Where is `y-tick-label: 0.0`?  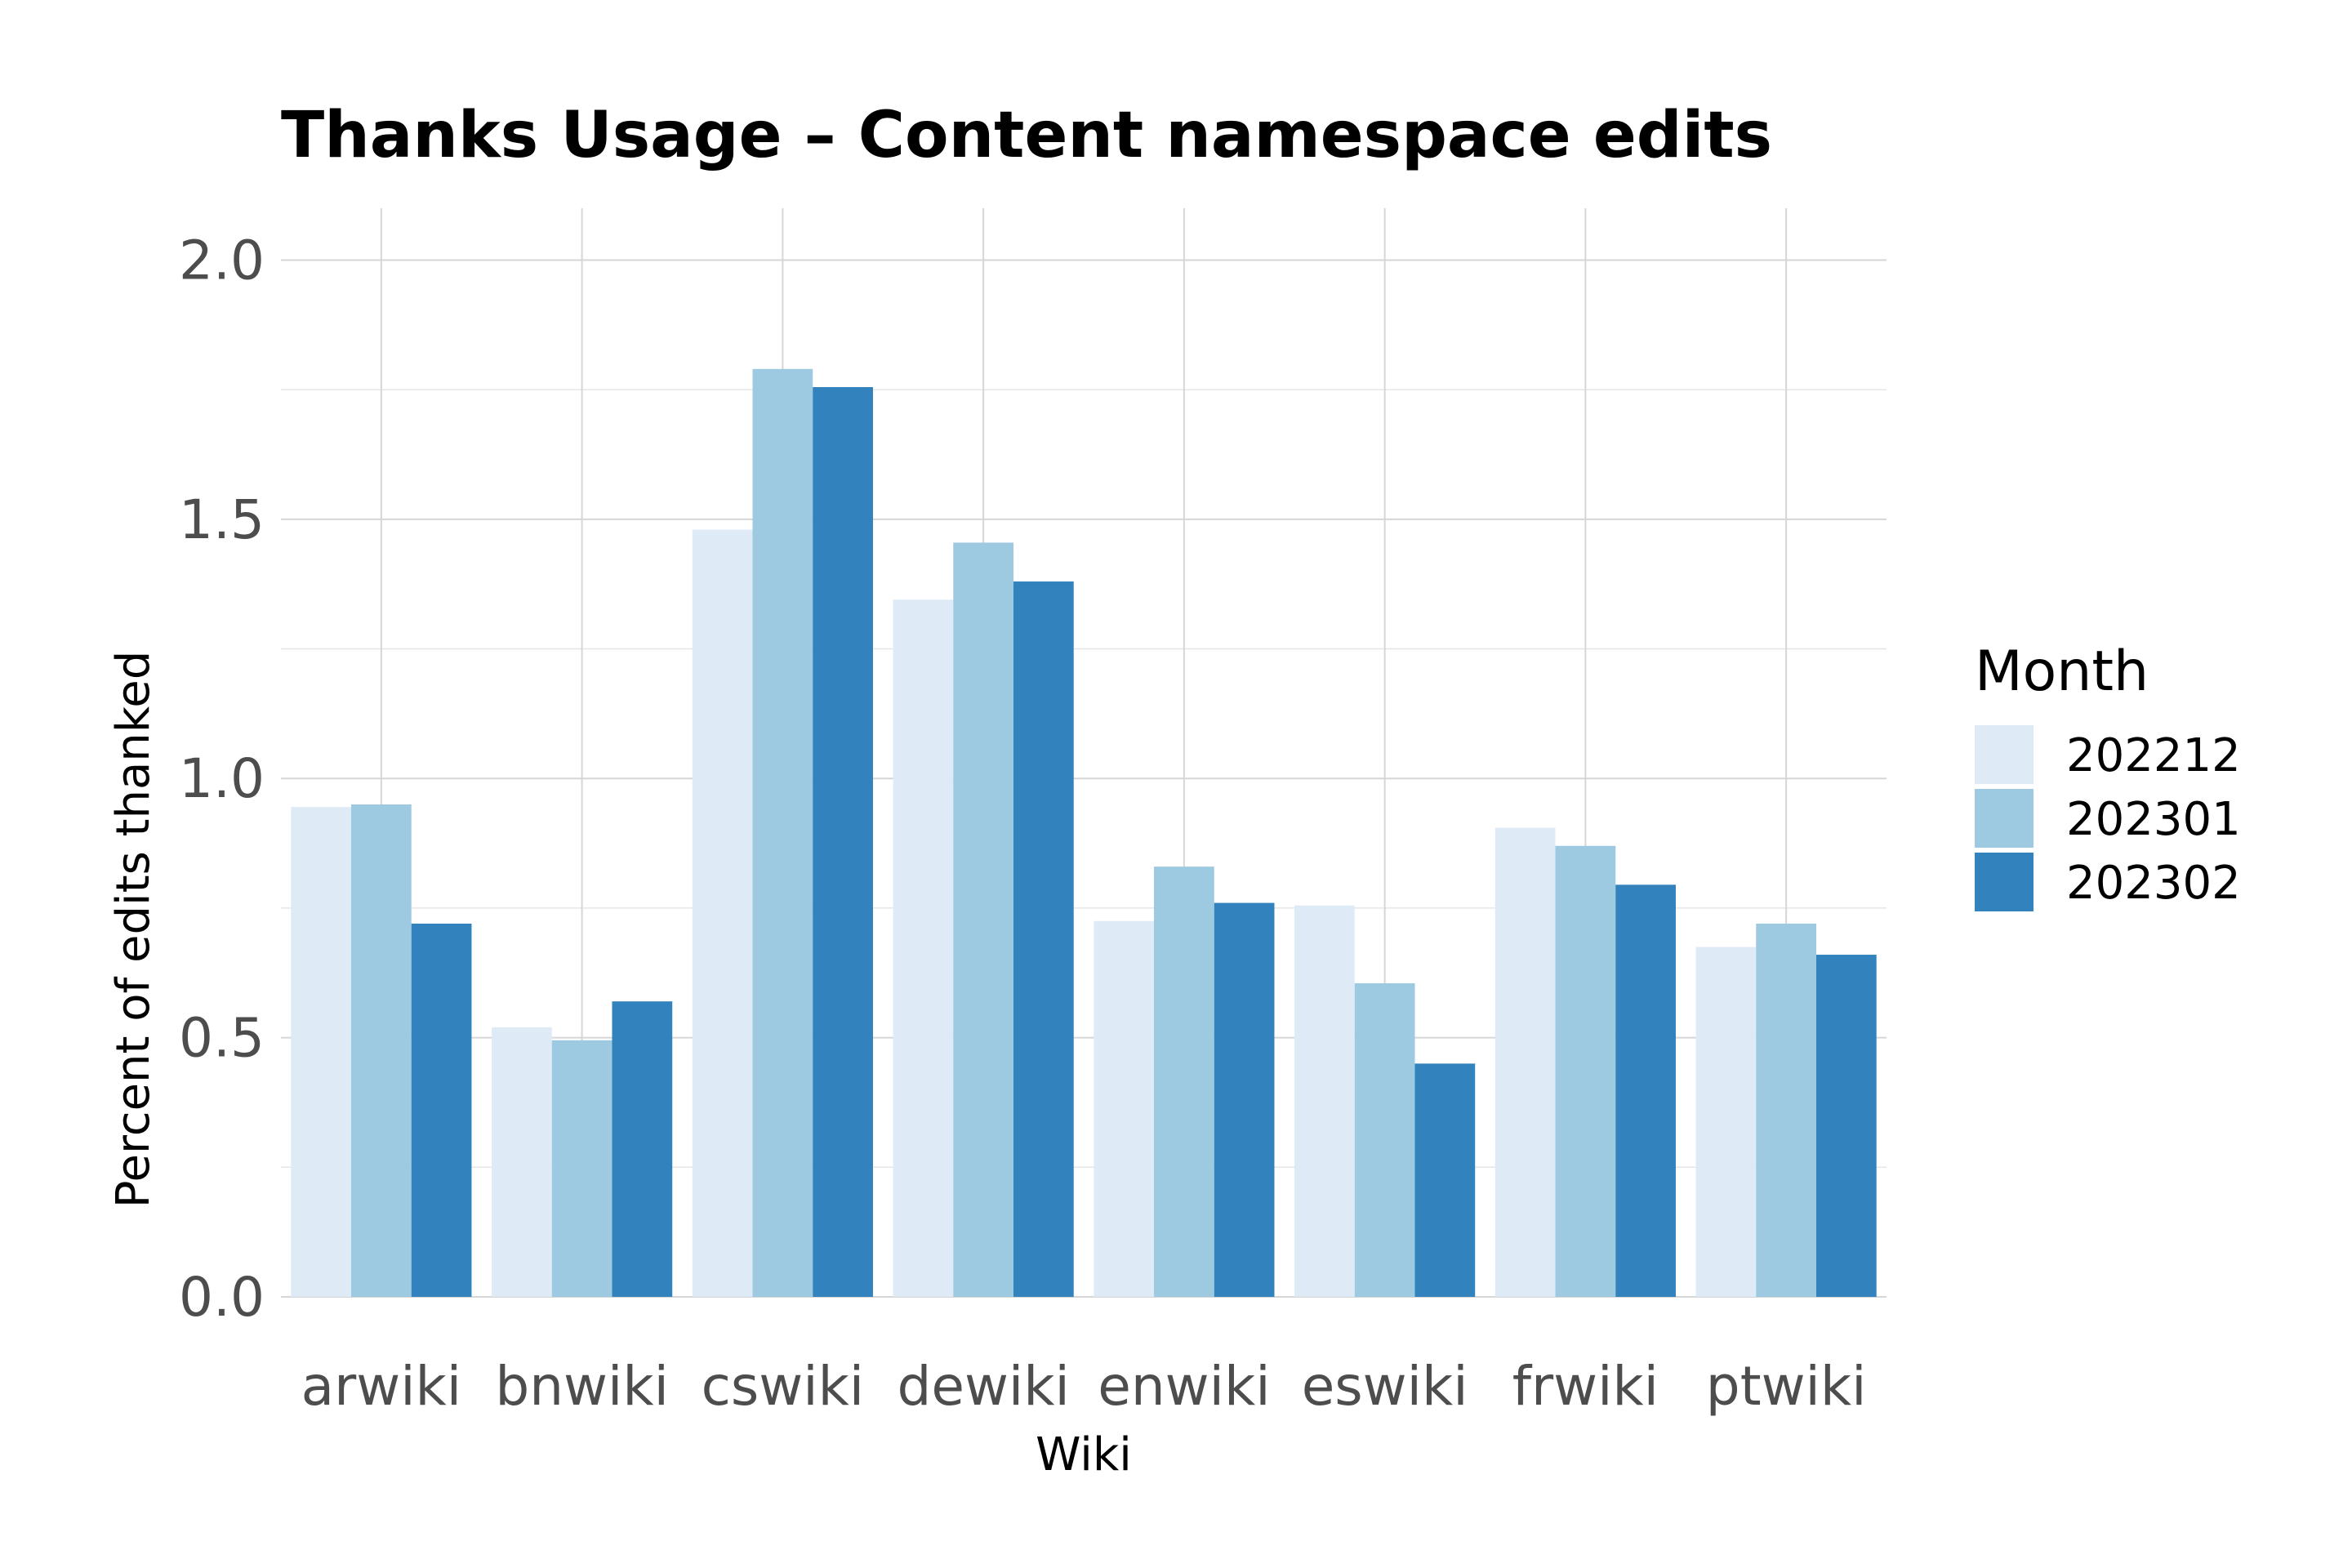 y-tick-label: 0.0 is located at coordinates (222, 1297).